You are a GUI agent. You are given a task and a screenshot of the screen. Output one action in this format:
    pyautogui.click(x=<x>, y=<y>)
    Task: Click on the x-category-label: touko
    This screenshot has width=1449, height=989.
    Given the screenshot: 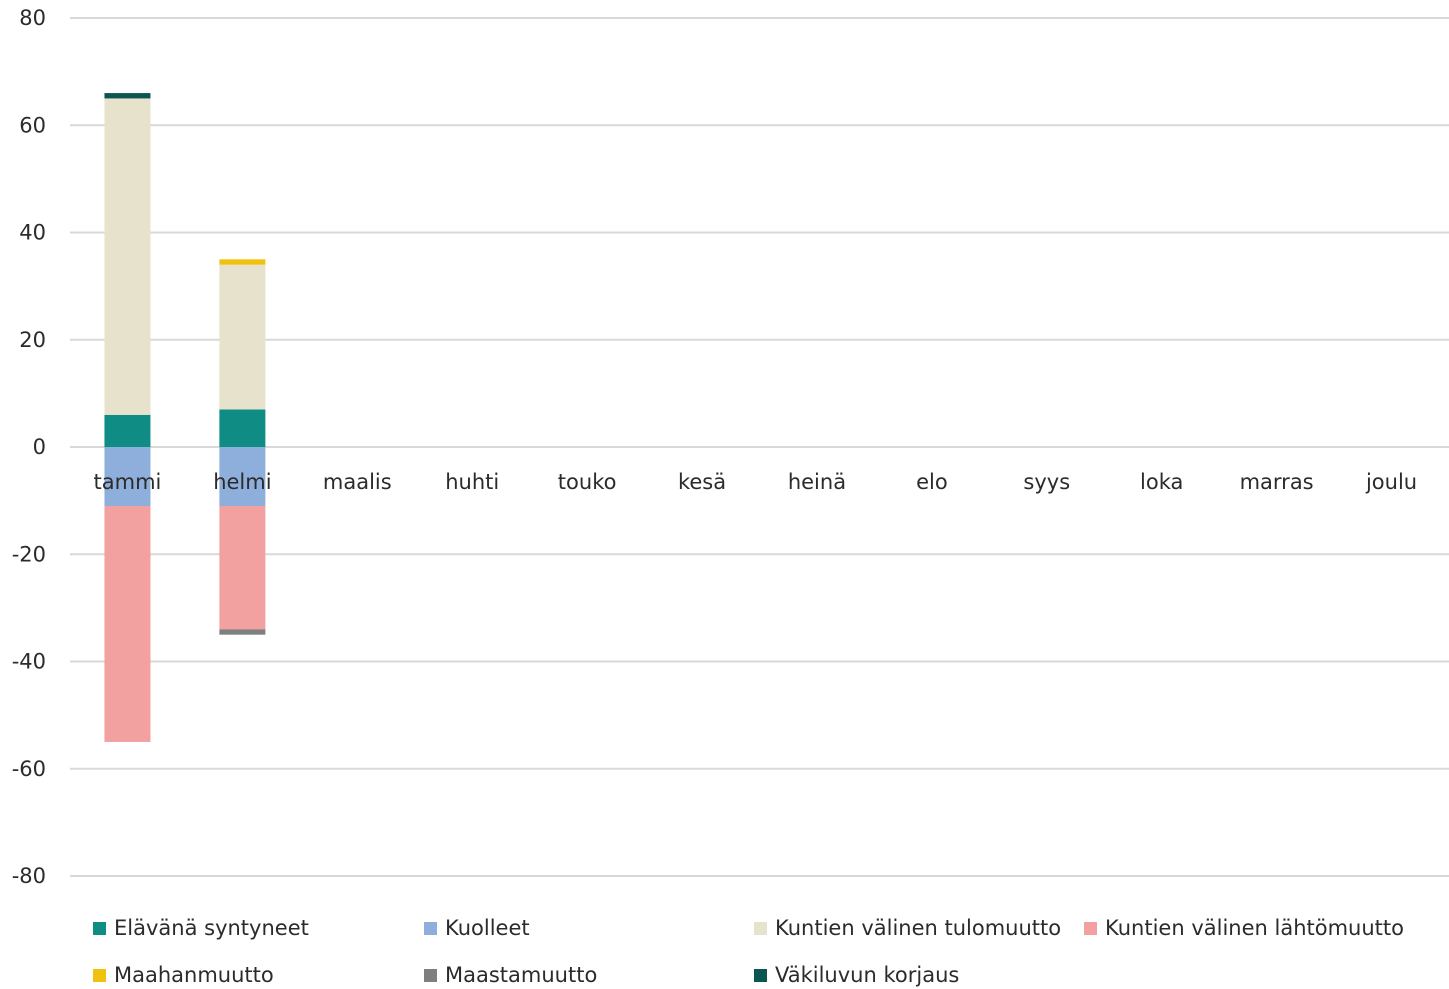 What is the action you would take?
    pyautogui.click(x=587, y=482)
    